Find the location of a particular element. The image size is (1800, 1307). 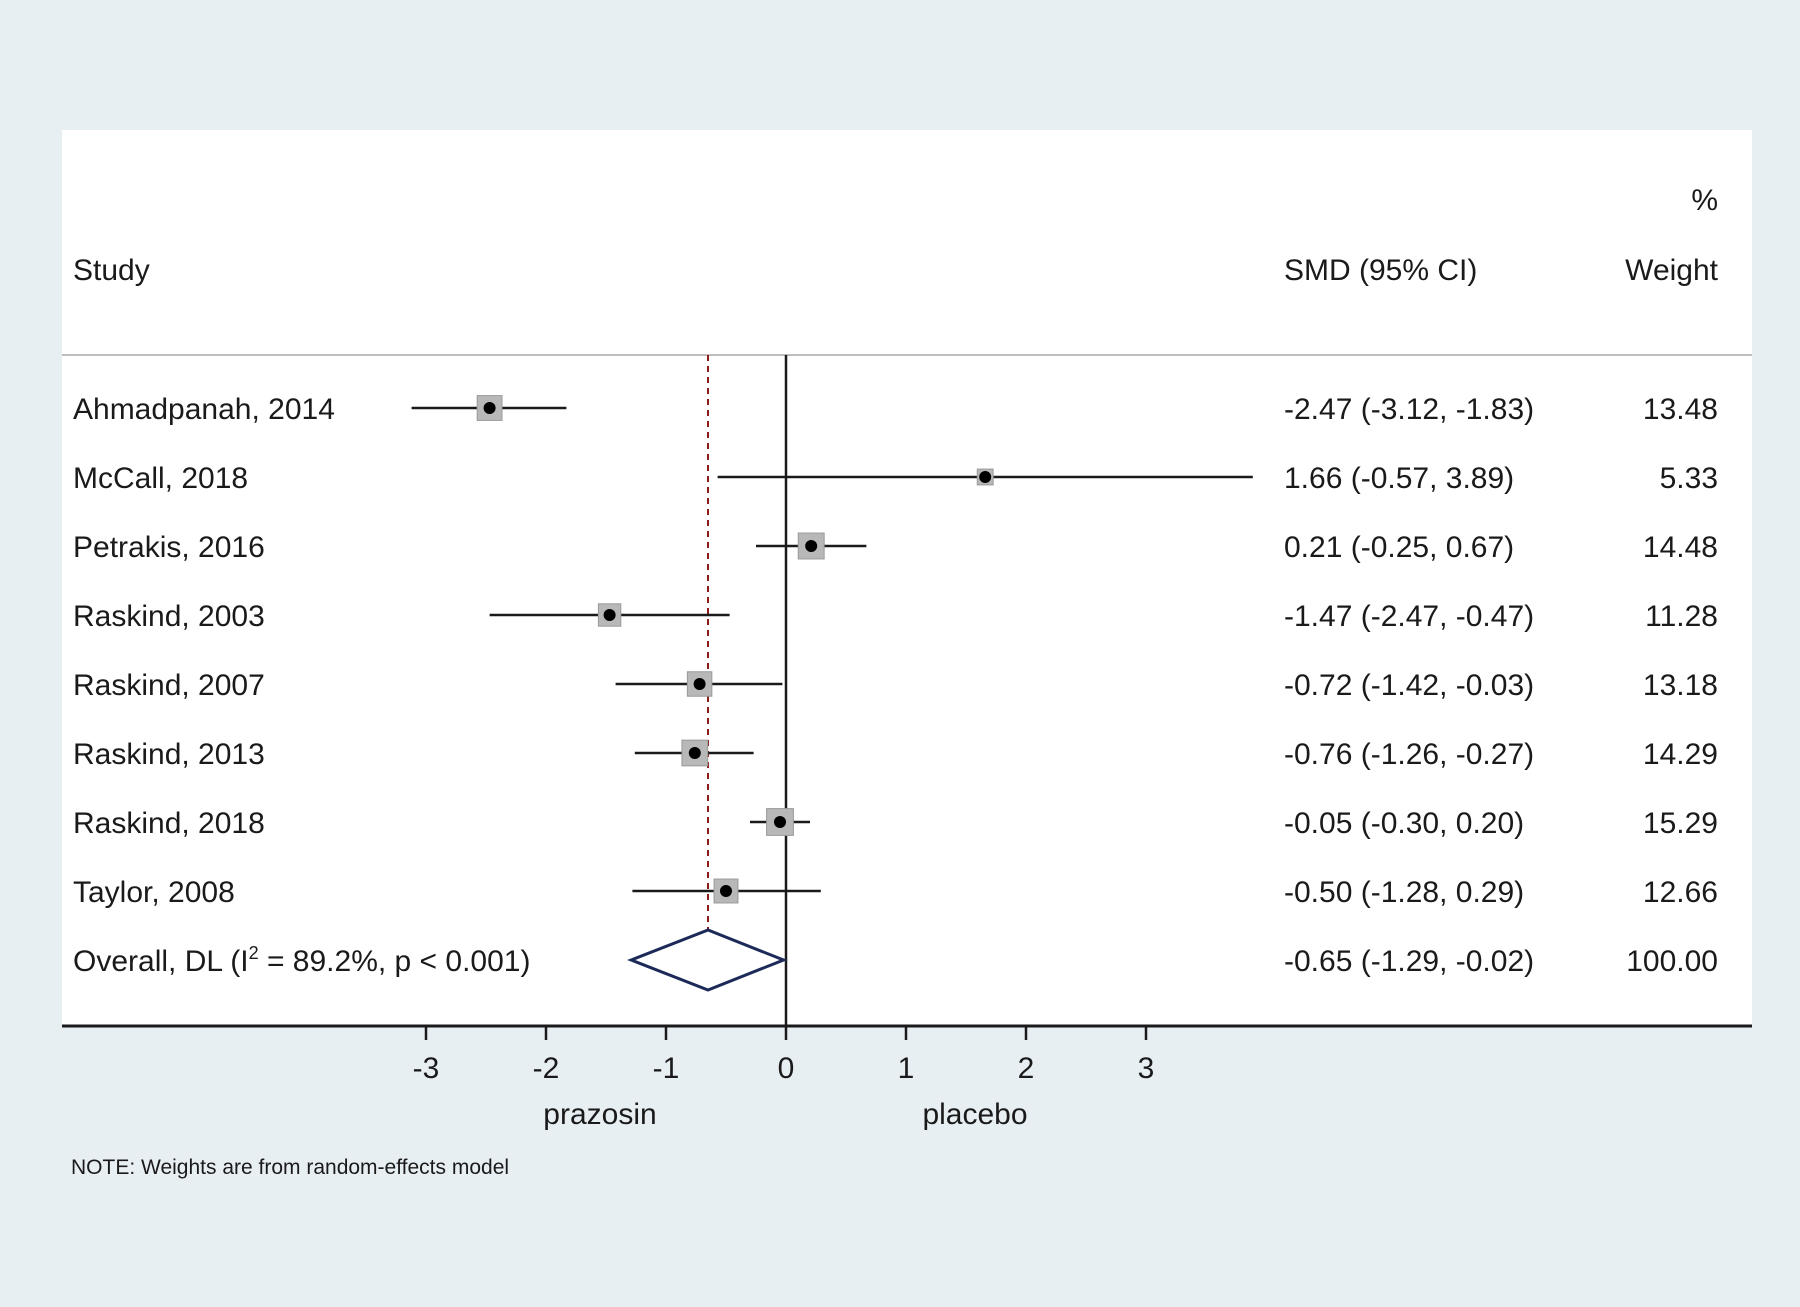

smd-value: -1.47 (-2.47, -0.47) is located at coordinates (1409, 616).